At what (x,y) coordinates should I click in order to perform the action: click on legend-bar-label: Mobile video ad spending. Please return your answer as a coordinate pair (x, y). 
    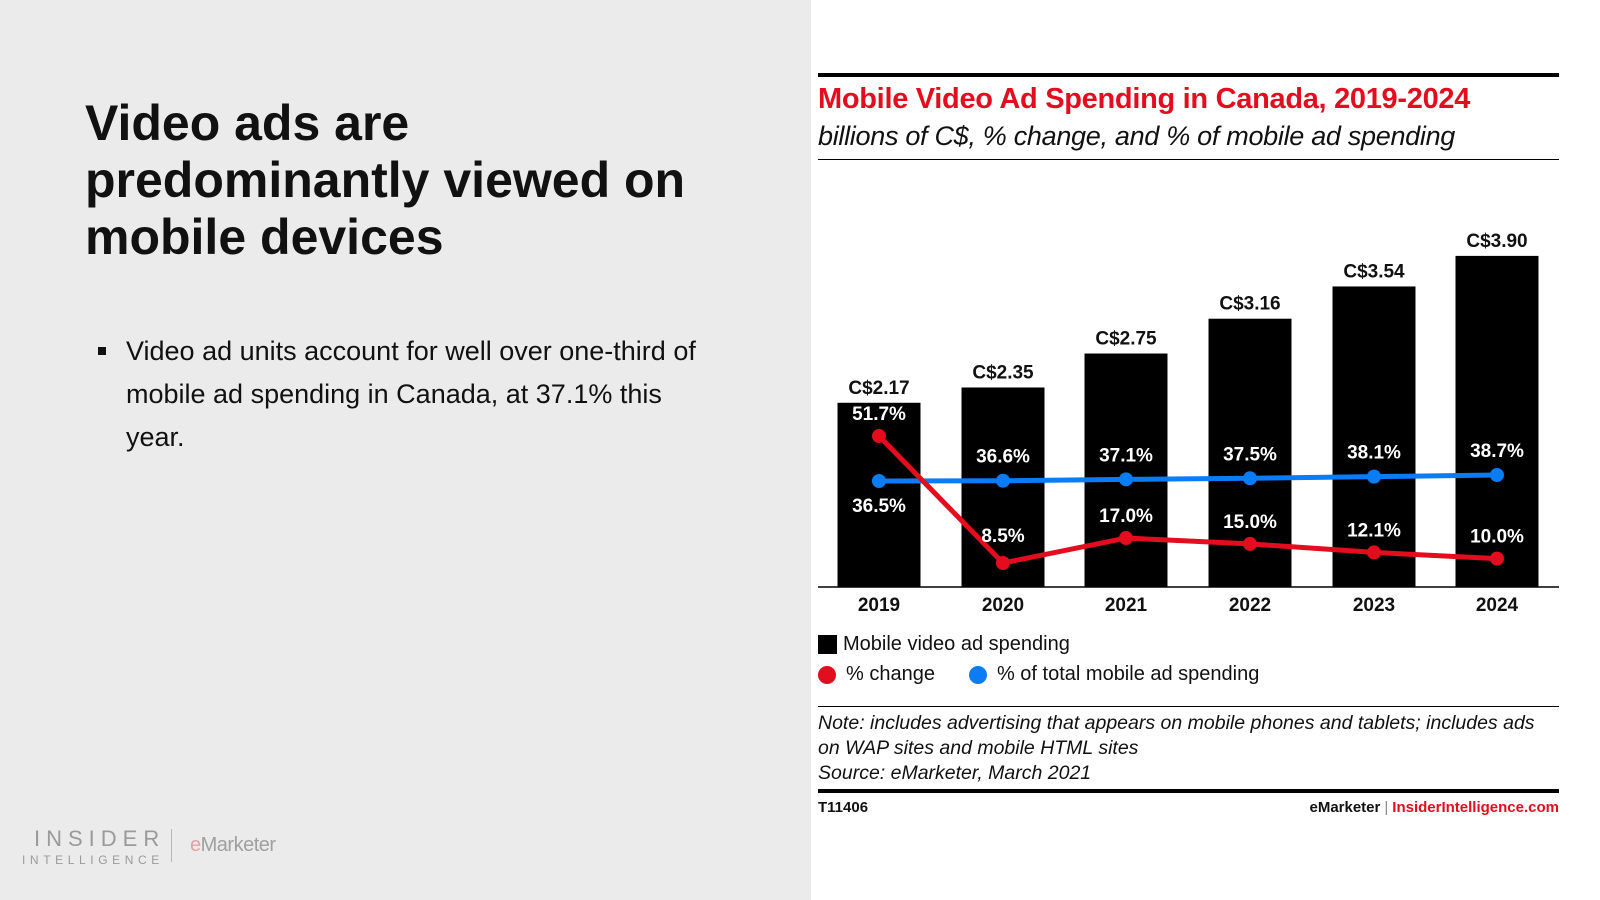
    Looking at the image, I should click on (956, 644).